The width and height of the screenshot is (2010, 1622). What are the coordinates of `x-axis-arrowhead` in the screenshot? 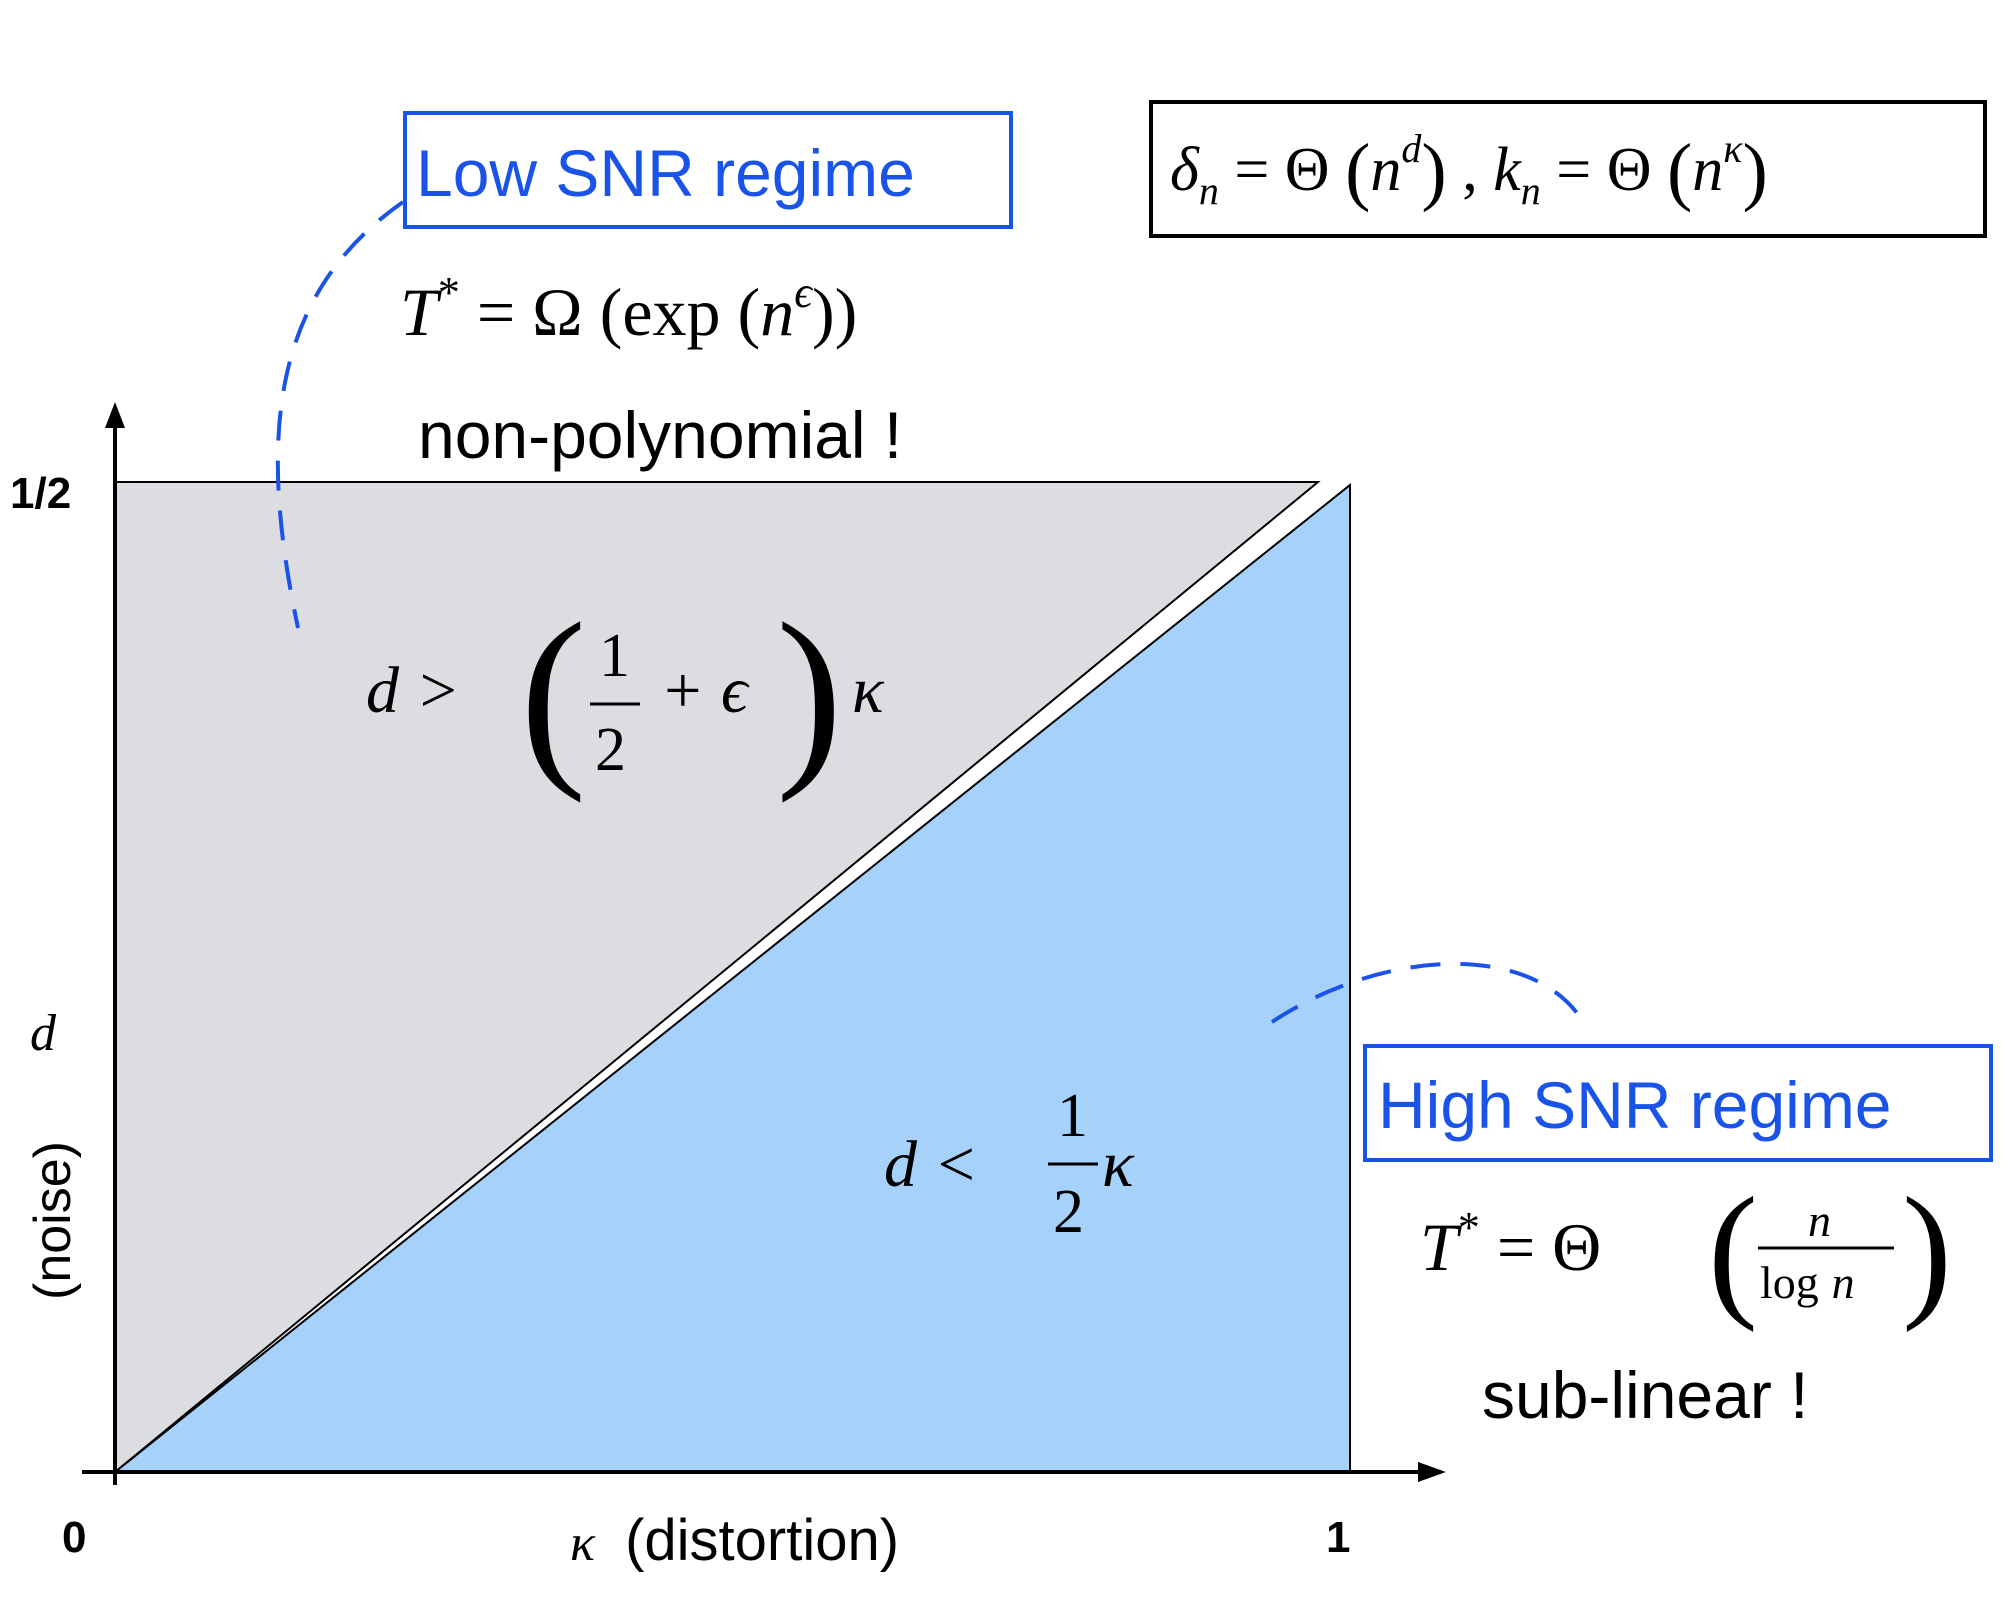 It's located at (1432, 1472).